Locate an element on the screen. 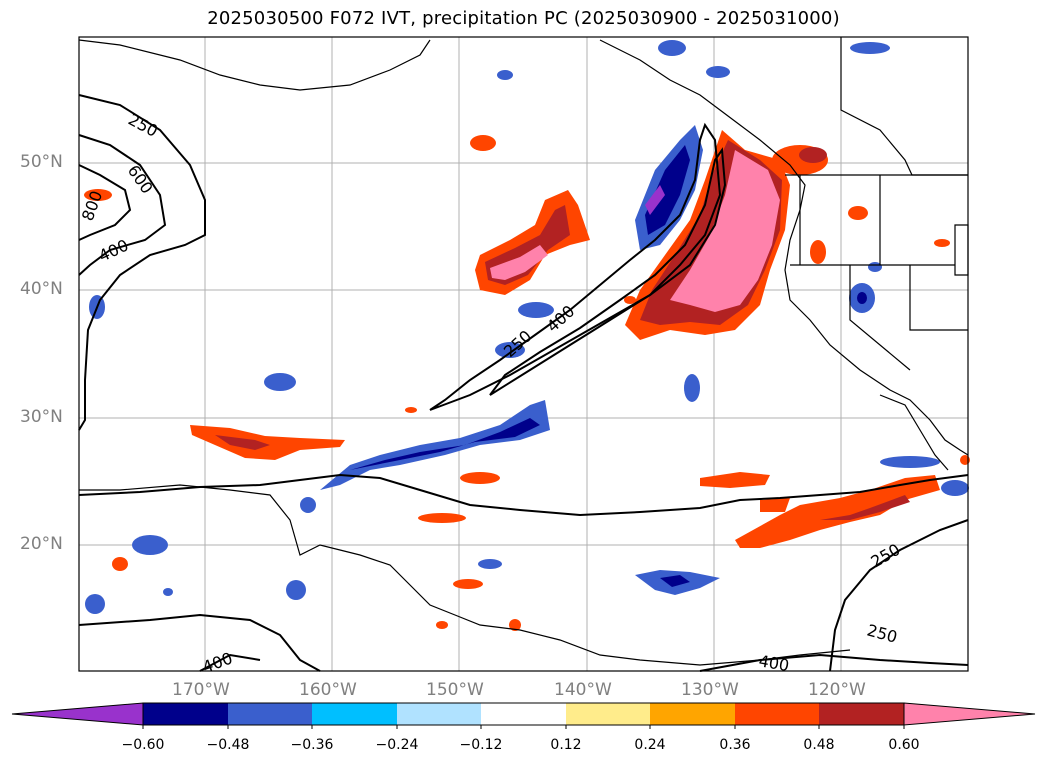 The width and height of the screenshot is (1047, 765). colorbar-tick-label: 0.48 is located at coordinates (819, 745).